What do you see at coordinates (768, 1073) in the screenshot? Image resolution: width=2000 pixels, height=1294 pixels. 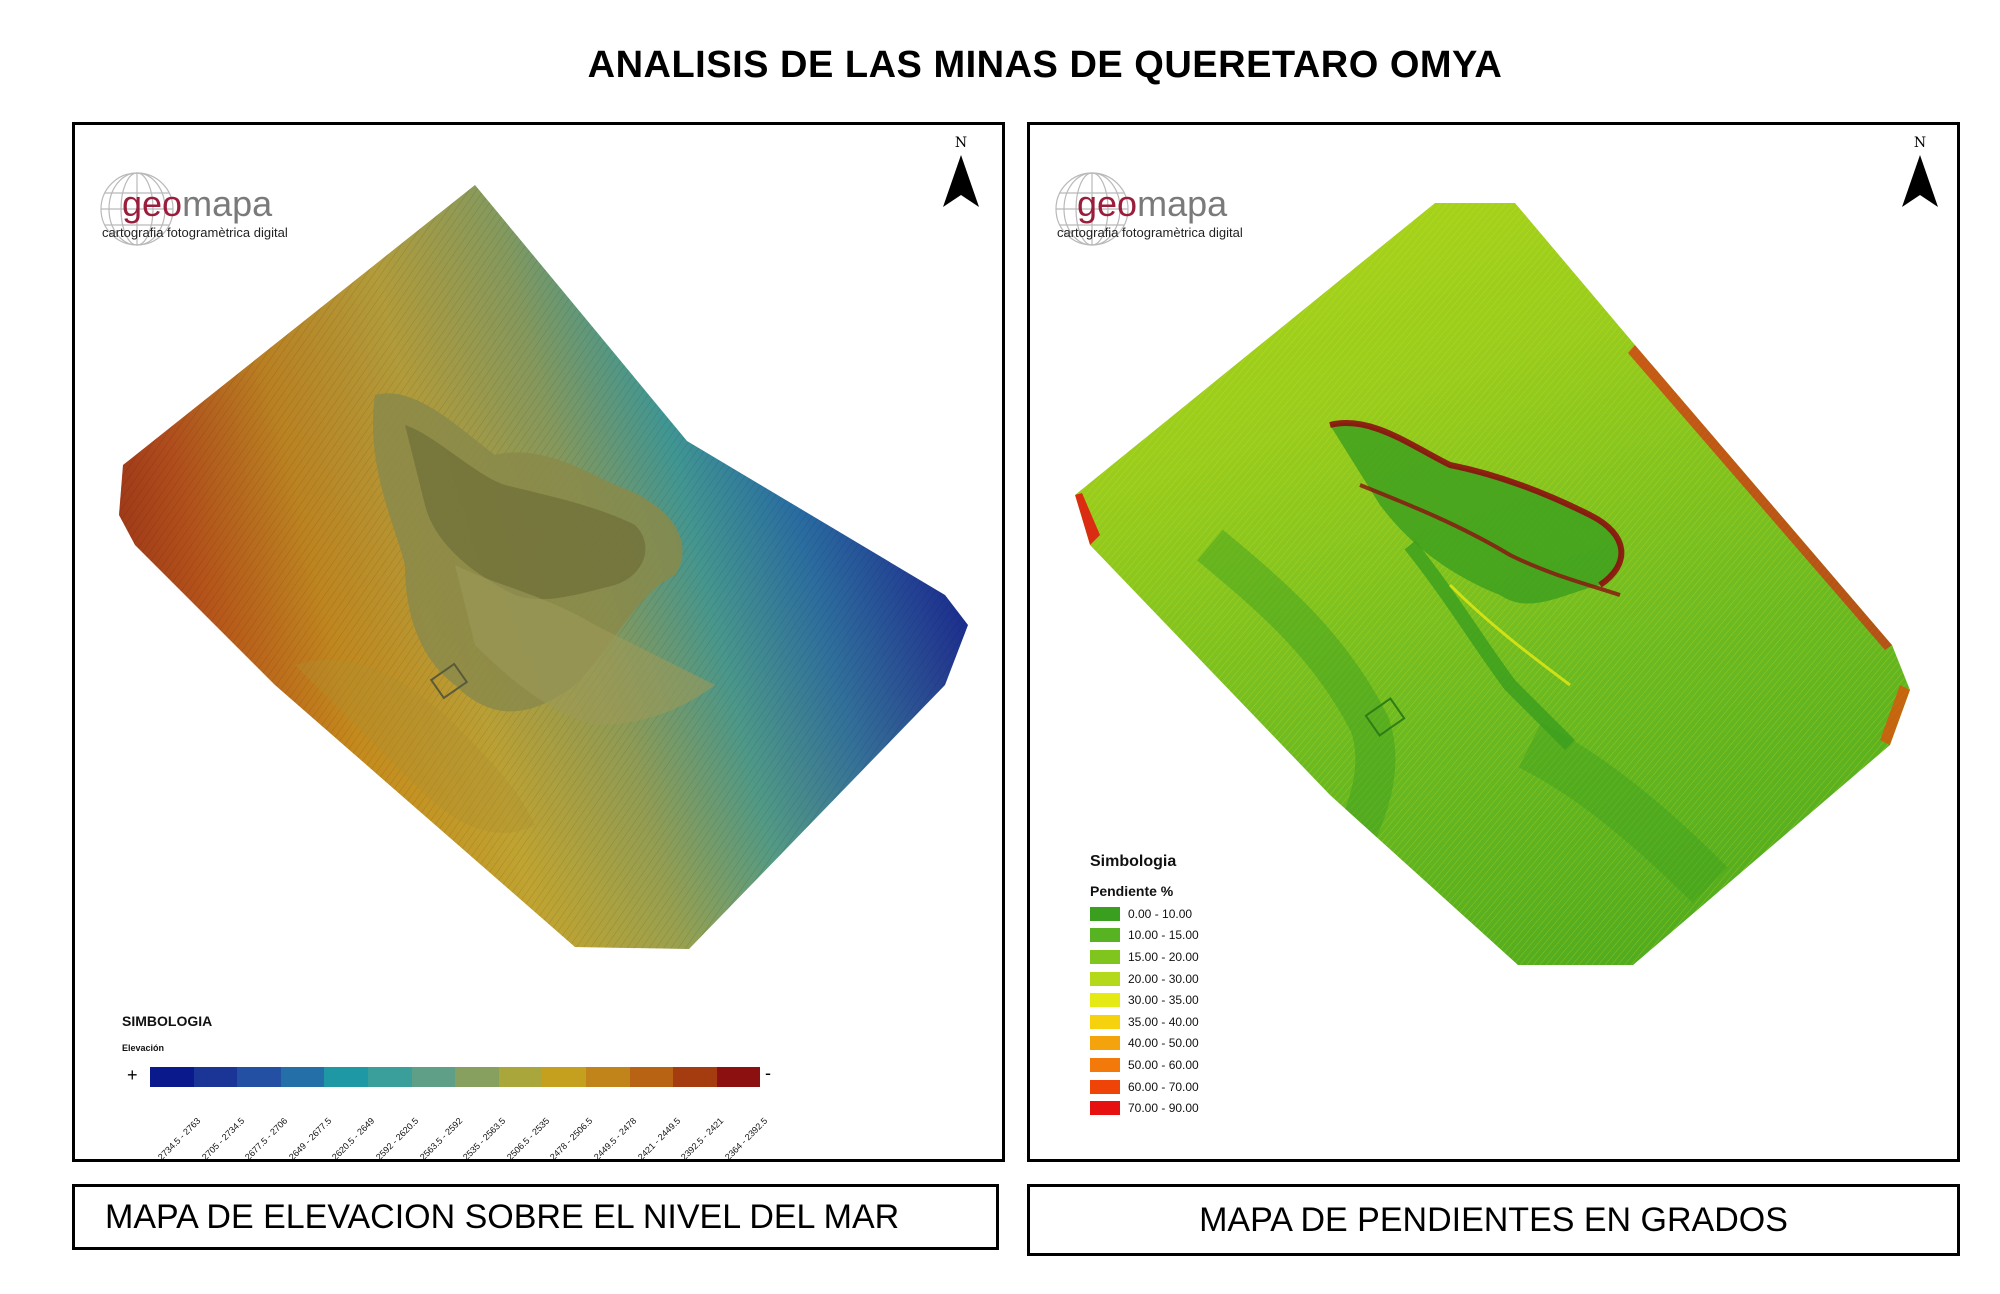 I see `elevation-legend-minus: -` at bounding box center [768, 1073].